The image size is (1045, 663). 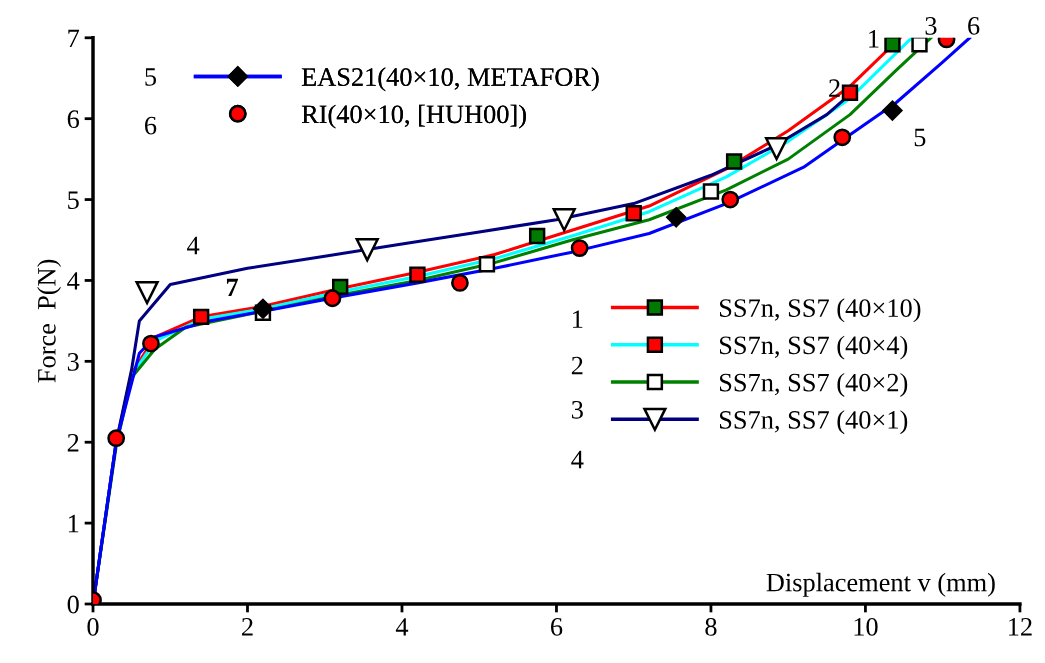 I want to click on annotation: 7, so click(x=232, y=287).